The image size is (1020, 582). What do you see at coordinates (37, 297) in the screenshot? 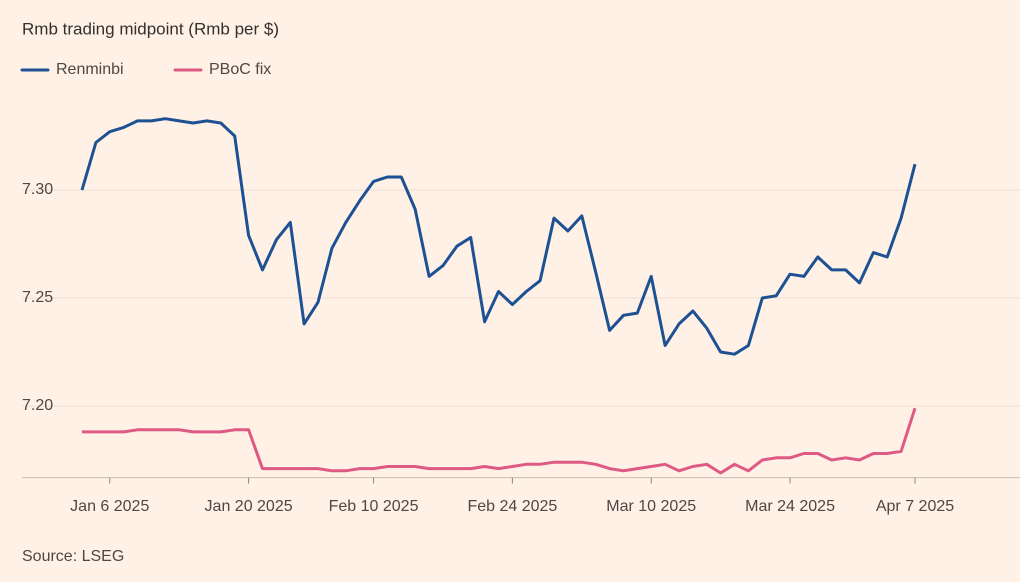
I see `y-tick-label: 7.25` at bounding box center [37, 297].